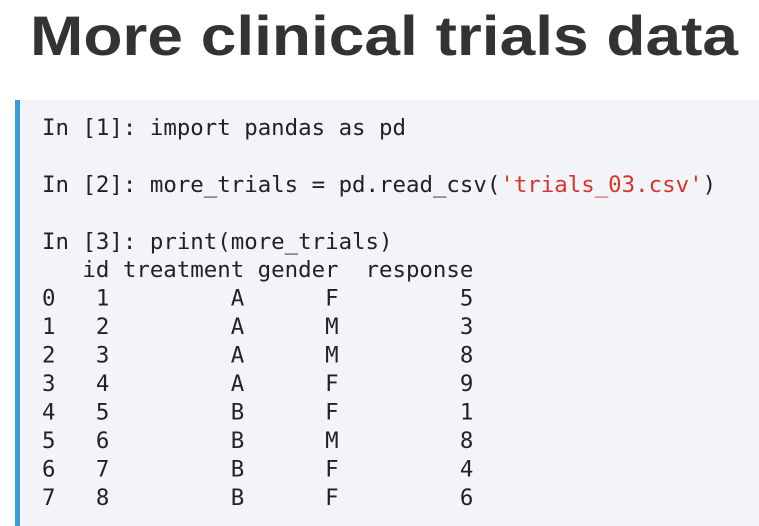 This screenshot has width=759, height=526. I want to click on table-cell: 9, so click(466, 384).